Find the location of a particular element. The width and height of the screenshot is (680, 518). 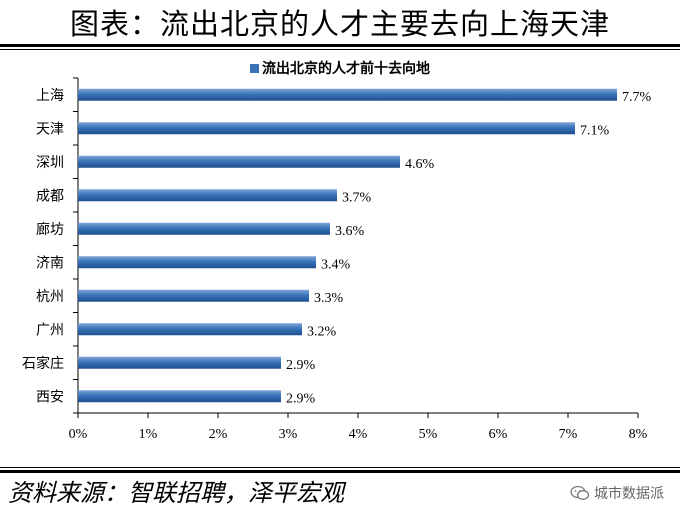

data-label: 3.7% is located at coordinates (357, 197).